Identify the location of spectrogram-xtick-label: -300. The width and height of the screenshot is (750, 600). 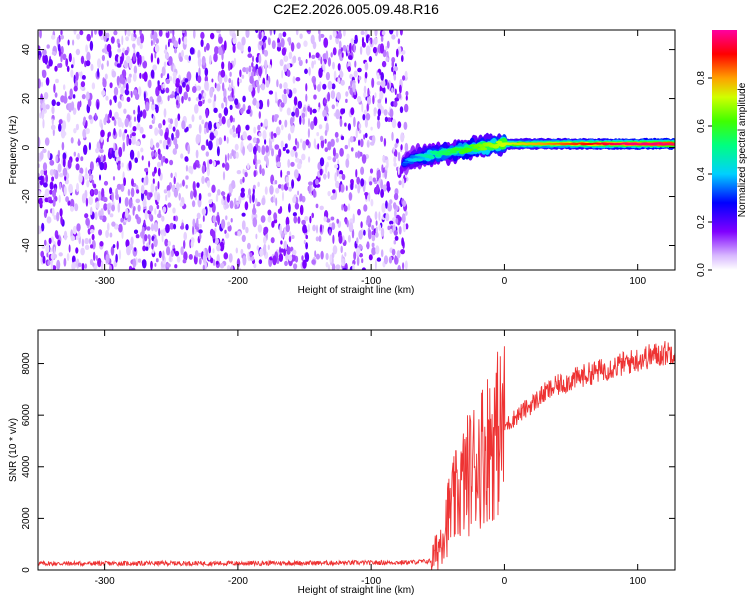
(105, 281).